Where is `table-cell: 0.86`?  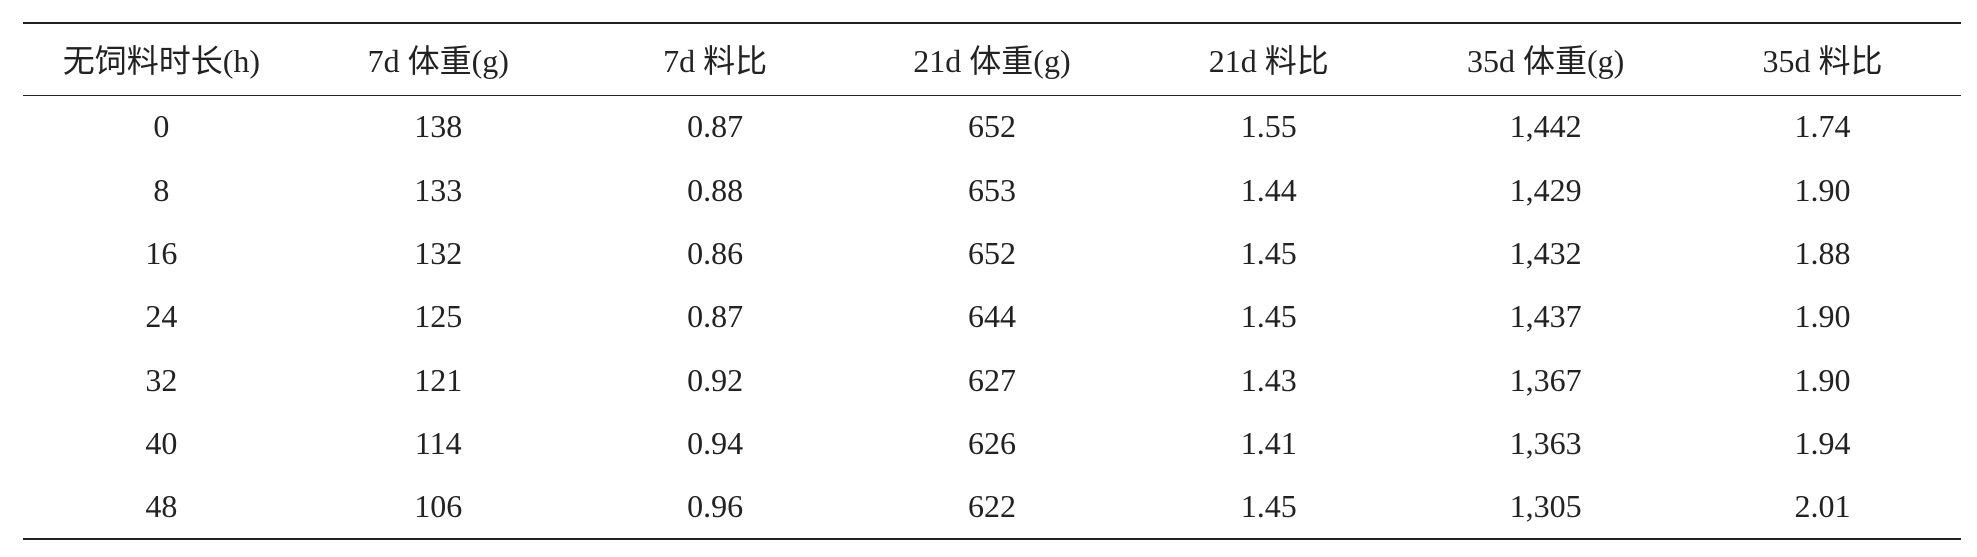
table-cell: 0.86 is located at coordinates (715, 252).